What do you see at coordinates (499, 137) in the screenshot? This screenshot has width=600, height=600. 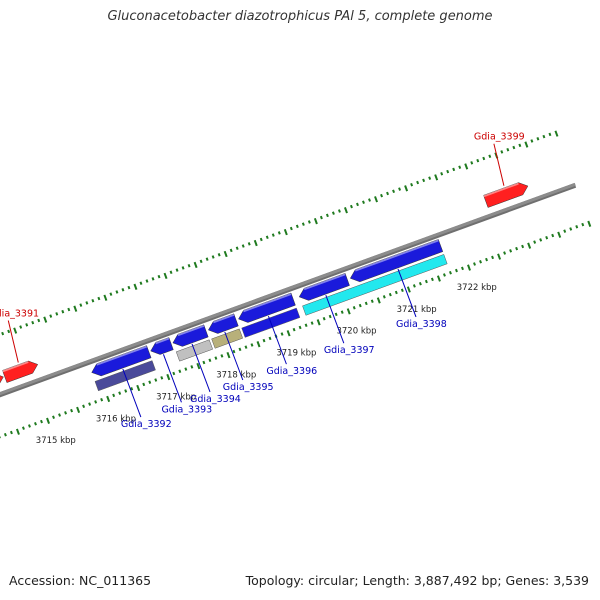 I see `gene-label: Gdia_3399` at bounding box center [499, 137].